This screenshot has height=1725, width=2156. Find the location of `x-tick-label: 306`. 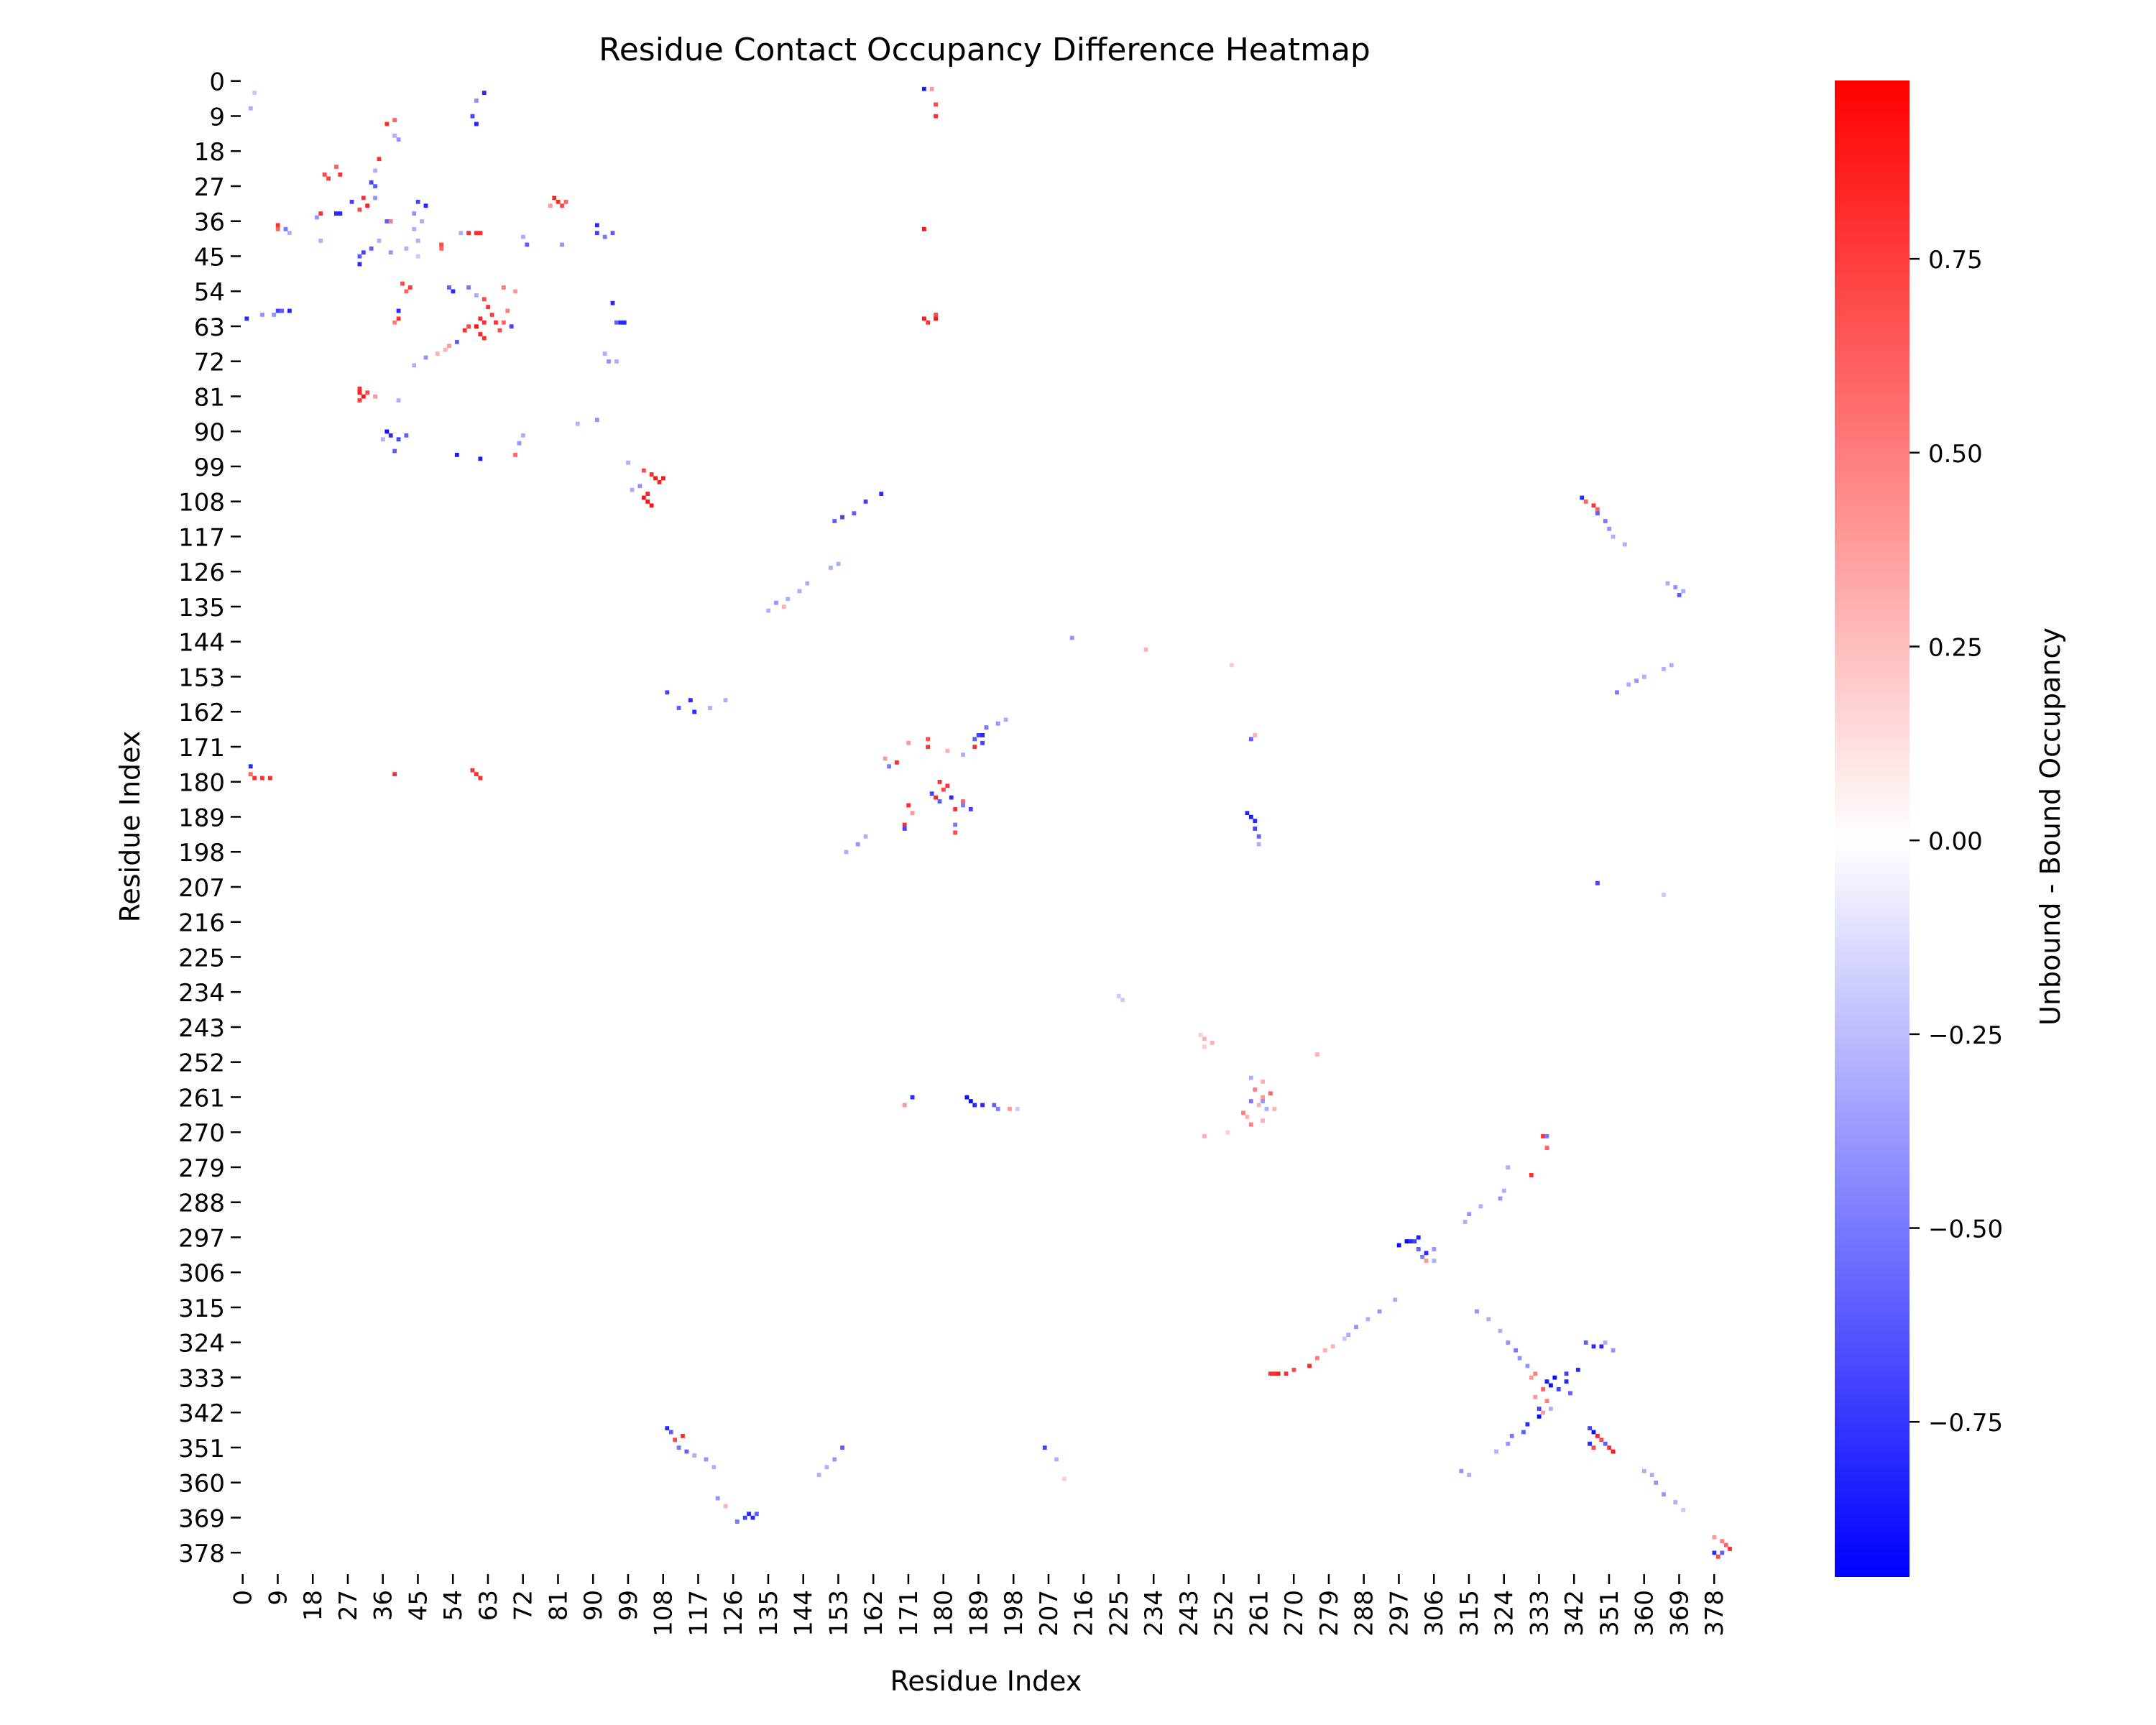

x-tick-label: 306 is located at coordinates (1434, 1613).